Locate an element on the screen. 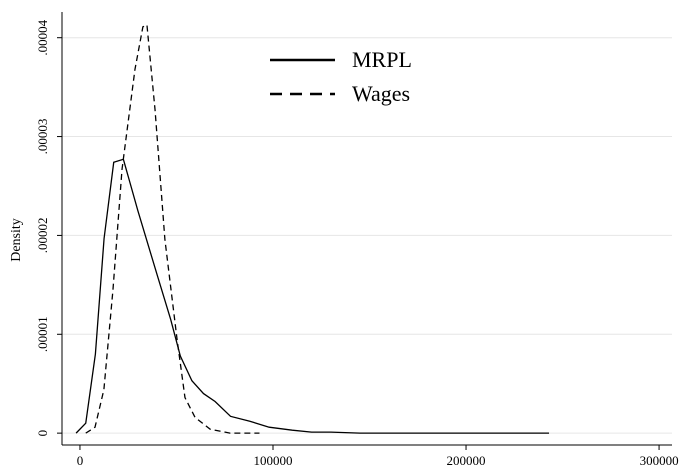 This screenshot has width=692, height=473. x-tick-label: 300000 is located at coordinates (659, 460).